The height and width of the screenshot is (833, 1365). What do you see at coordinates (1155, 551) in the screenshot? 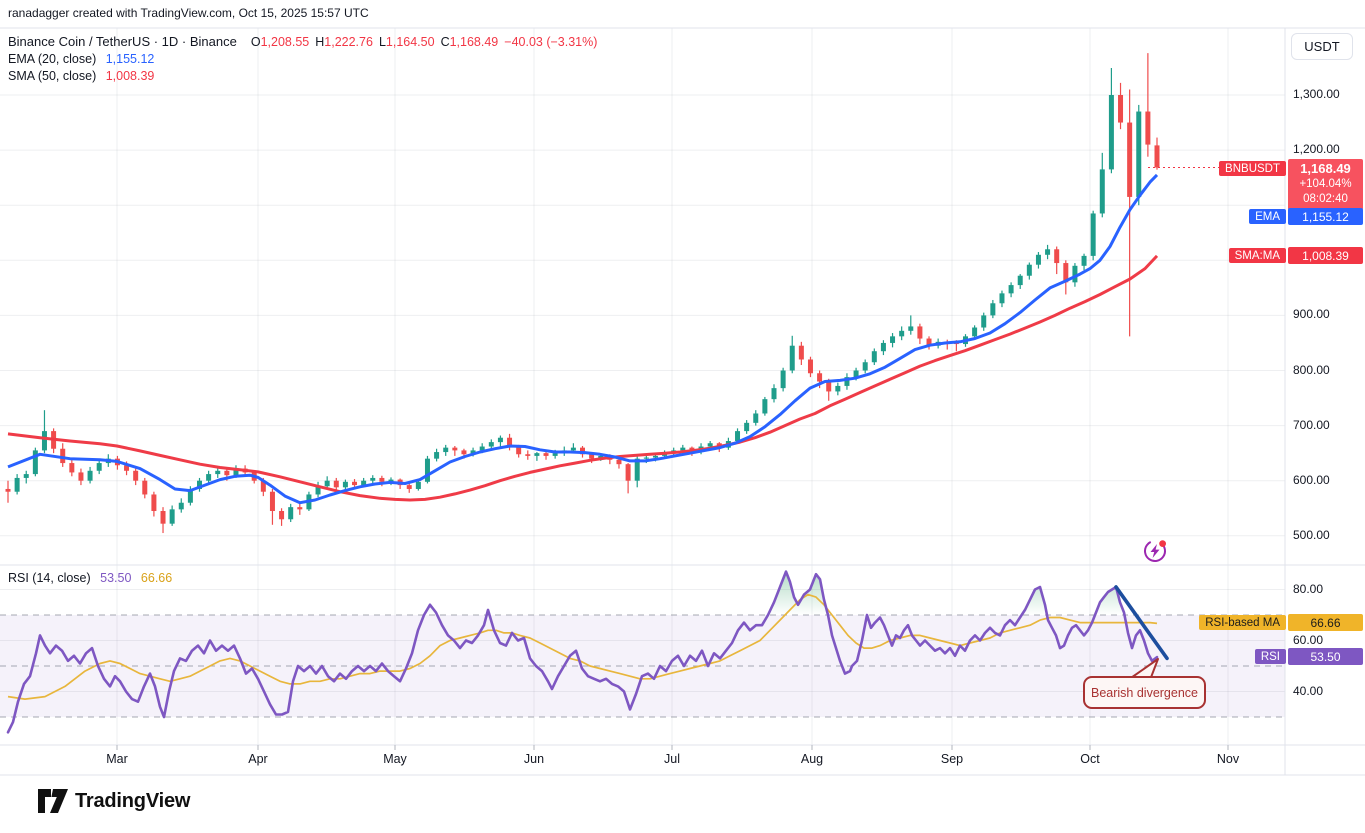
I see `lightning-badge-icon` at bounding box center [1155, 551].